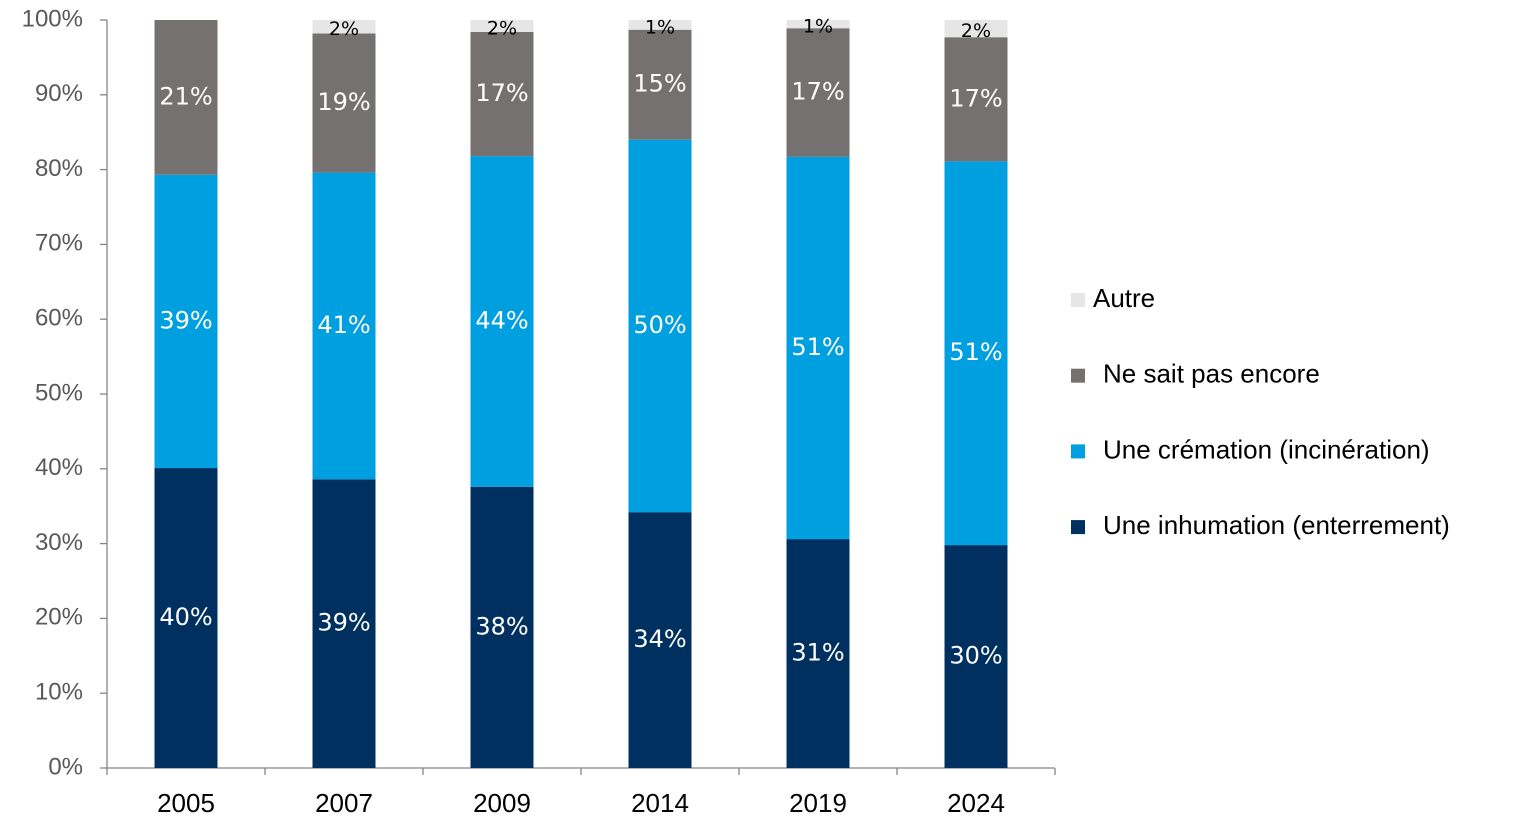 The width and height of the screenshot is (1529, 820). I want to click on data-label: 41%, so click(343, 325).